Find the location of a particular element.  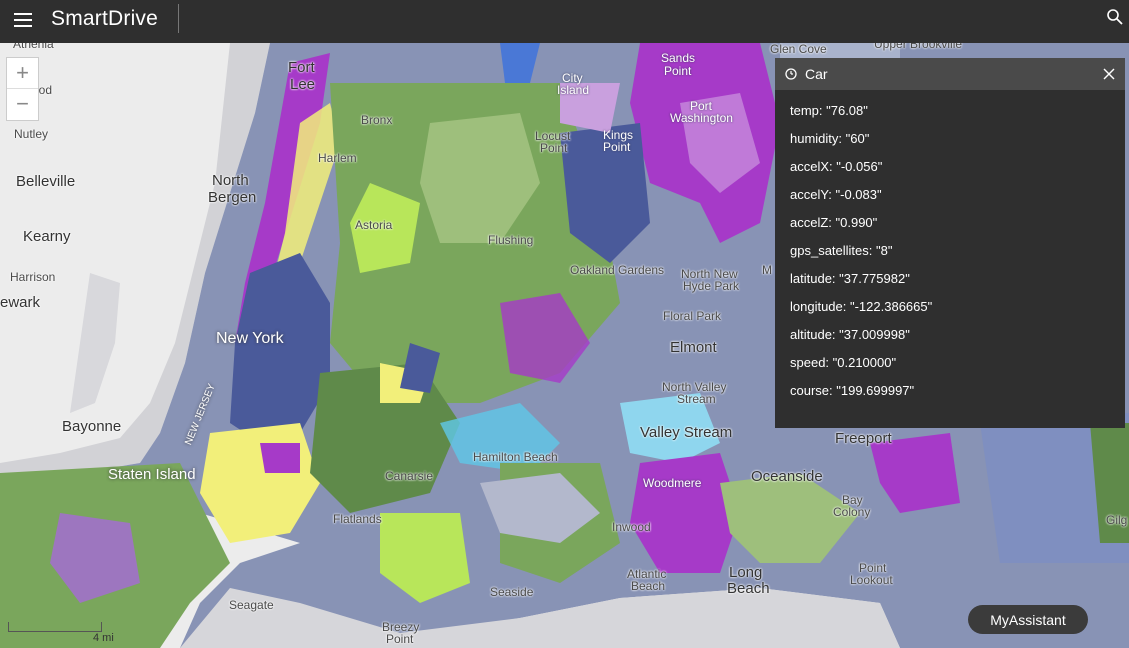

my-assistant-button: MyAssistant is located at coordinates (1028, 619).